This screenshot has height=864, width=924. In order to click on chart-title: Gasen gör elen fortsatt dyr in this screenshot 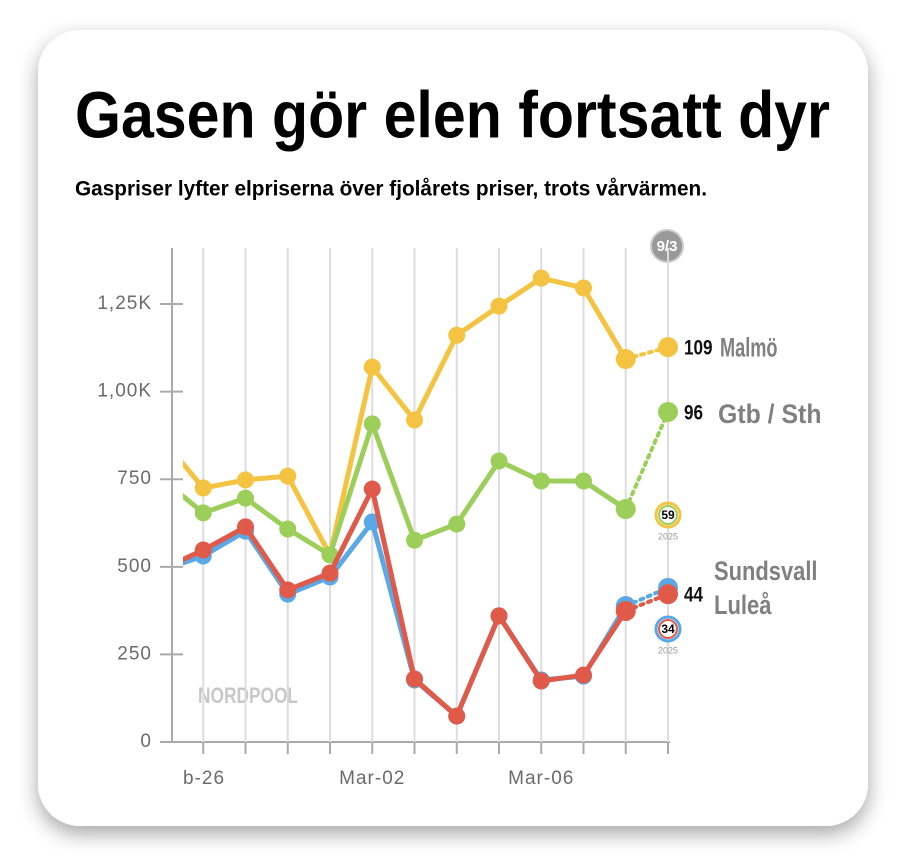, I will do `click(452, 114)`.